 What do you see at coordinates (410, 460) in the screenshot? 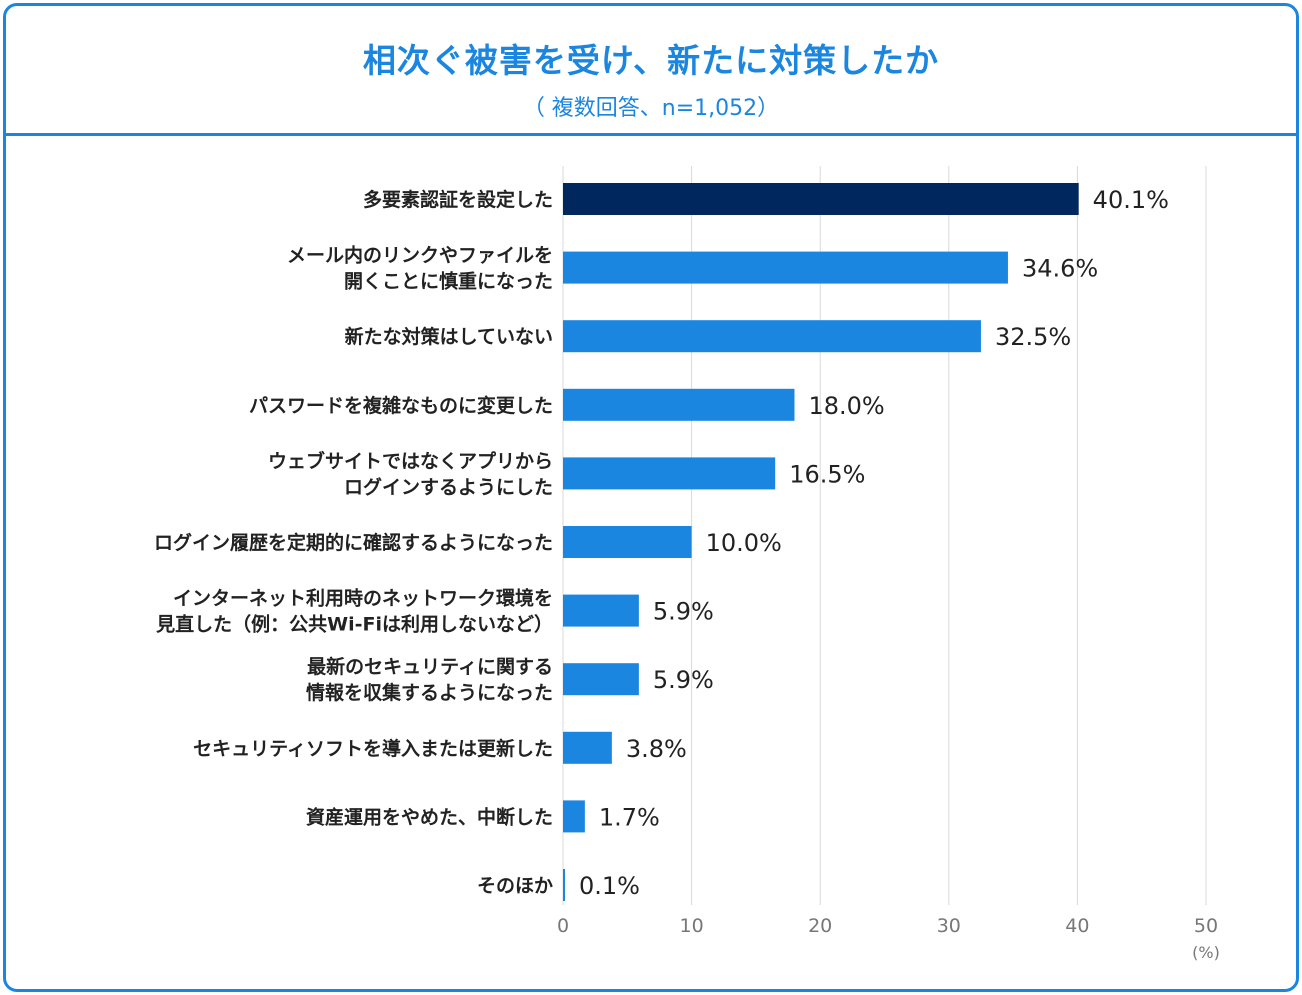
I see `category-label-line: ウェブサイトではなくアプリから` at bounding box center [410, 460].